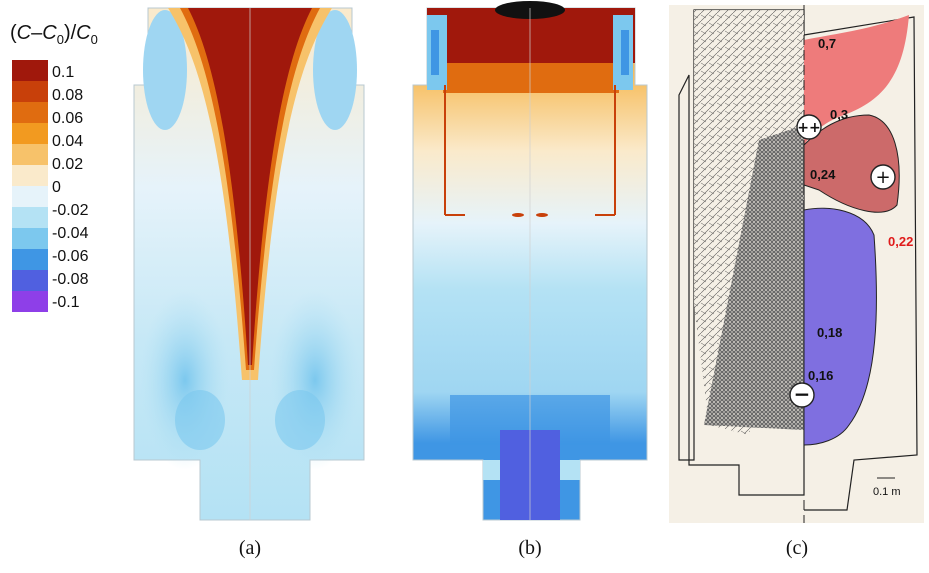  I want to click on panel-c-value-2: 0,3, so click(839, 114).